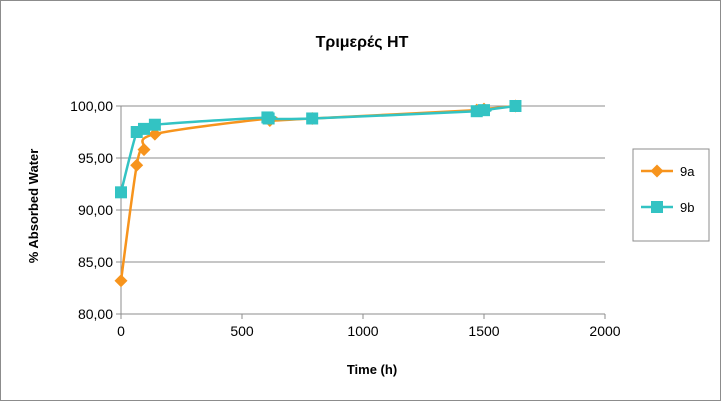  Describe the element at coordinates (95, 314) in the screenshot. I see `y-tick-label: 80,00` at that location.